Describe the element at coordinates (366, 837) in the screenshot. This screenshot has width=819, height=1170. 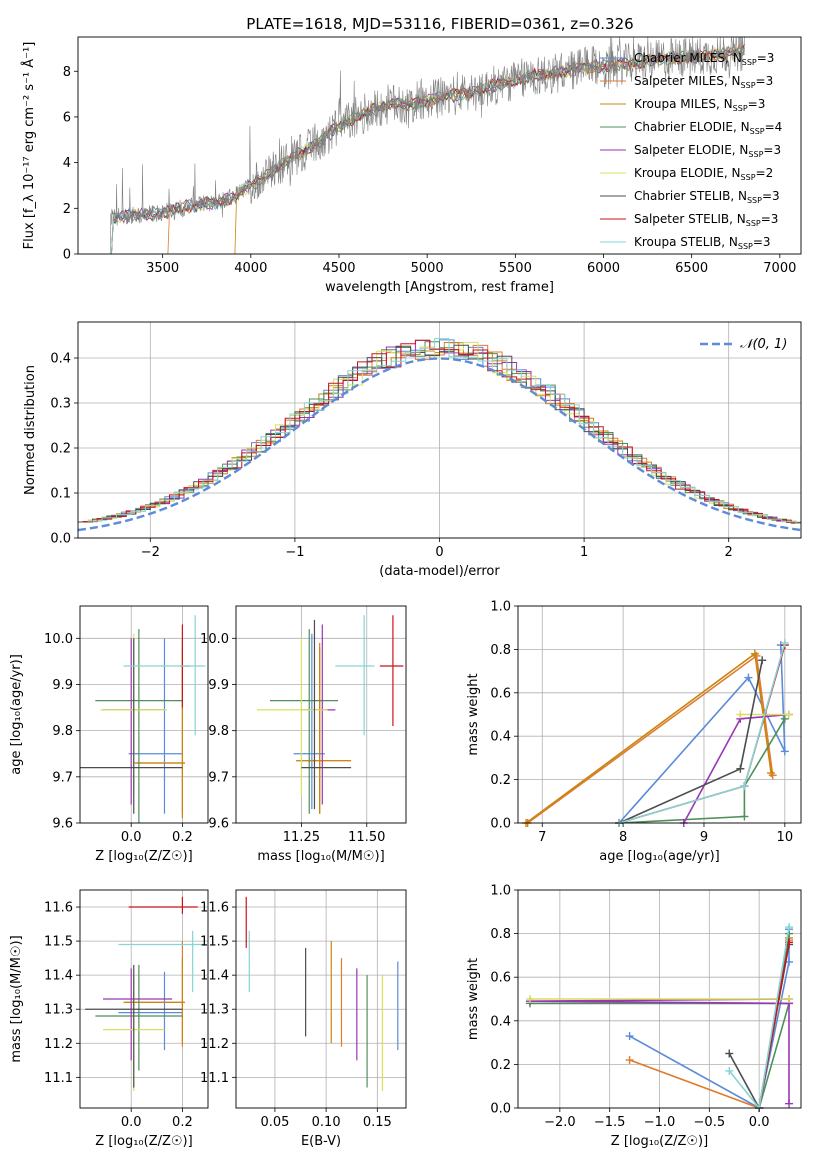
I see `x-tick-label: 11.50` at that location.